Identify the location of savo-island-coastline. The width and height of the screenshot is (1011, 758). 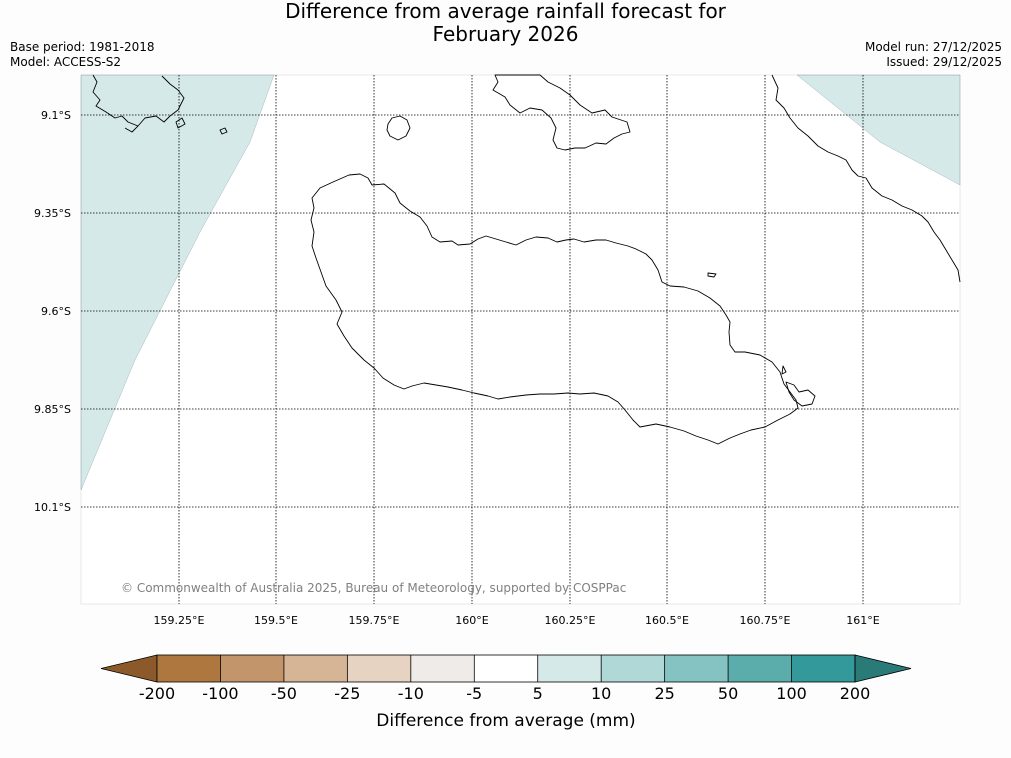
(398, 128).